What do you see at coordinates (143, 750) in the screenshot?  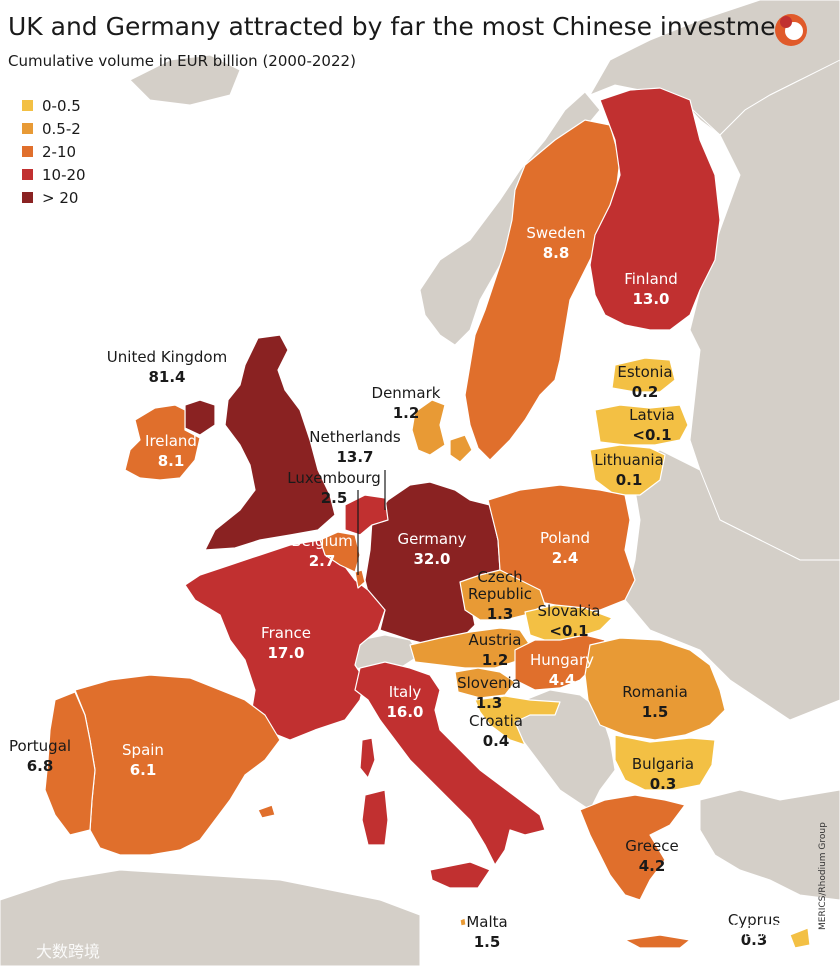 I see `country-name-spain: Spain` at bounding box center [143, 750].